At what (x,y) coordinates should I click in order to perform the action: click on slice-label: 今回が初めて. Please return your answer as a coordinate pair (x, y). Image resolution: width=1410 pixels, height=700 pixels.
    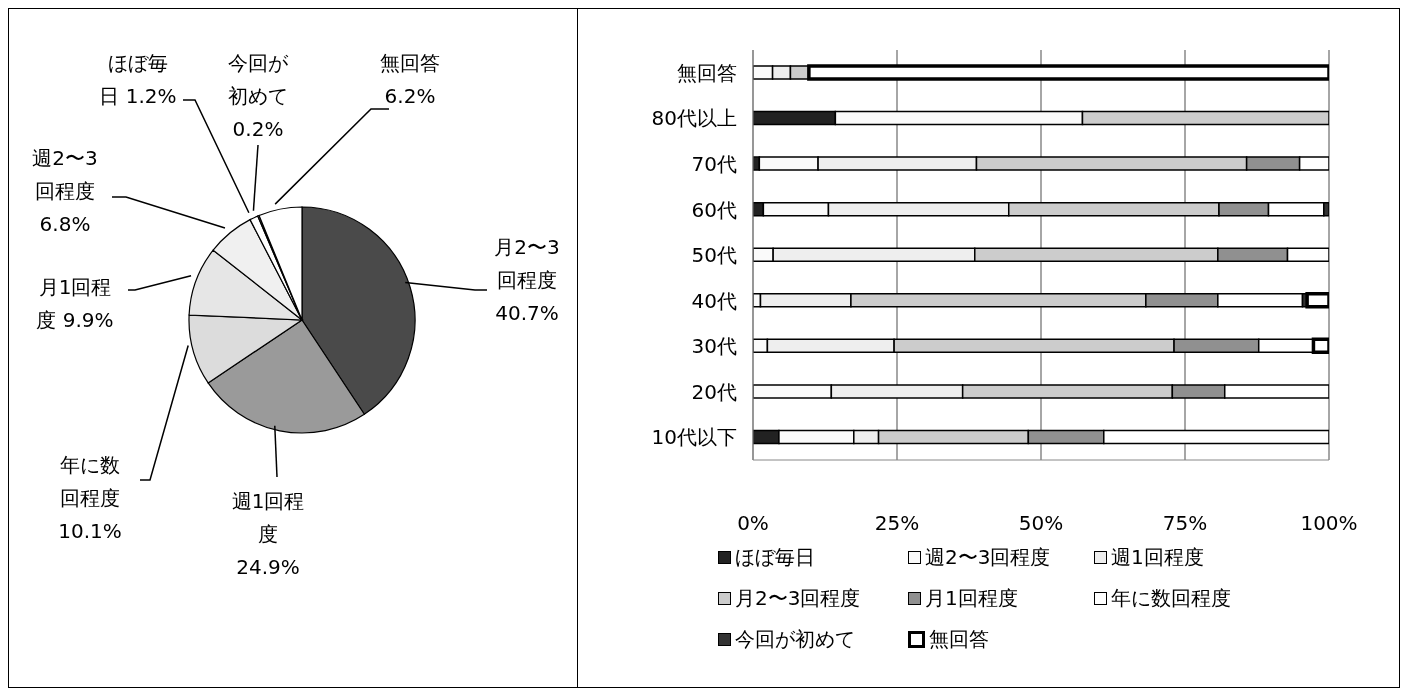
    Looking at the image, I should click on (258, 79).